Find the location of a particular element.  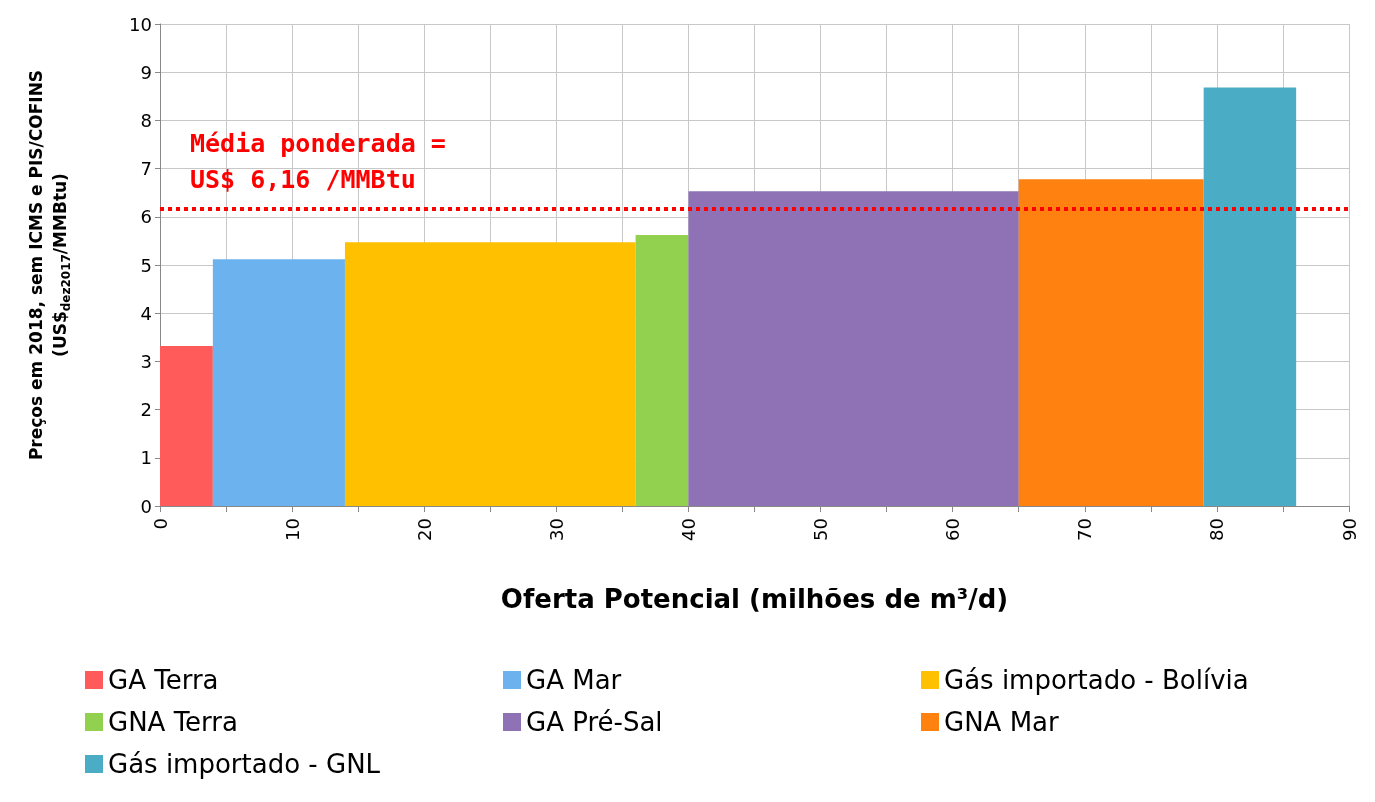

x-tick-label: 70 is located at coordinates (1085, 529).